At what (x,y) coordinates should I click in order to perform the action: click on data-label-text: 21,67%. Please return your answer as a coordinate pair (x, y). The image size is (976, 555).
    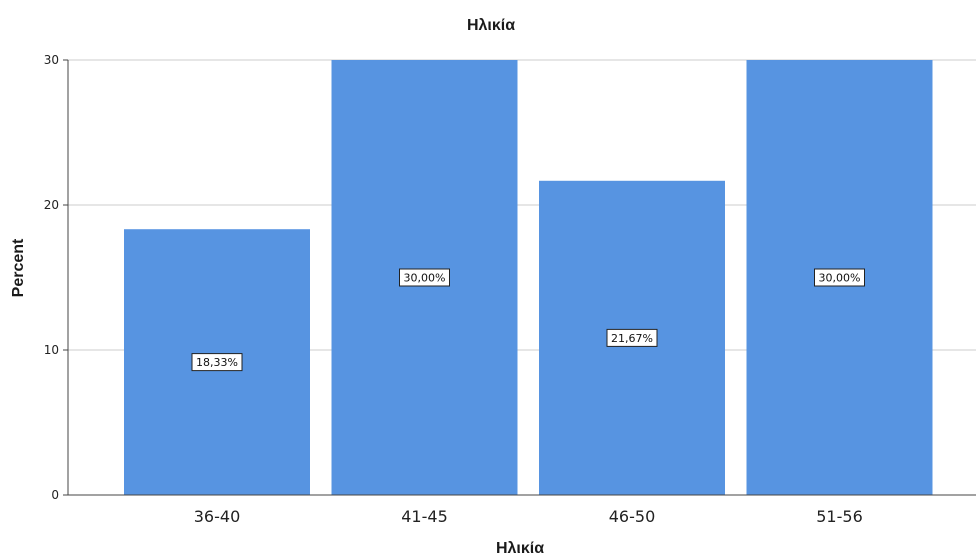
    Looking at the image, I should click on (632, 338).